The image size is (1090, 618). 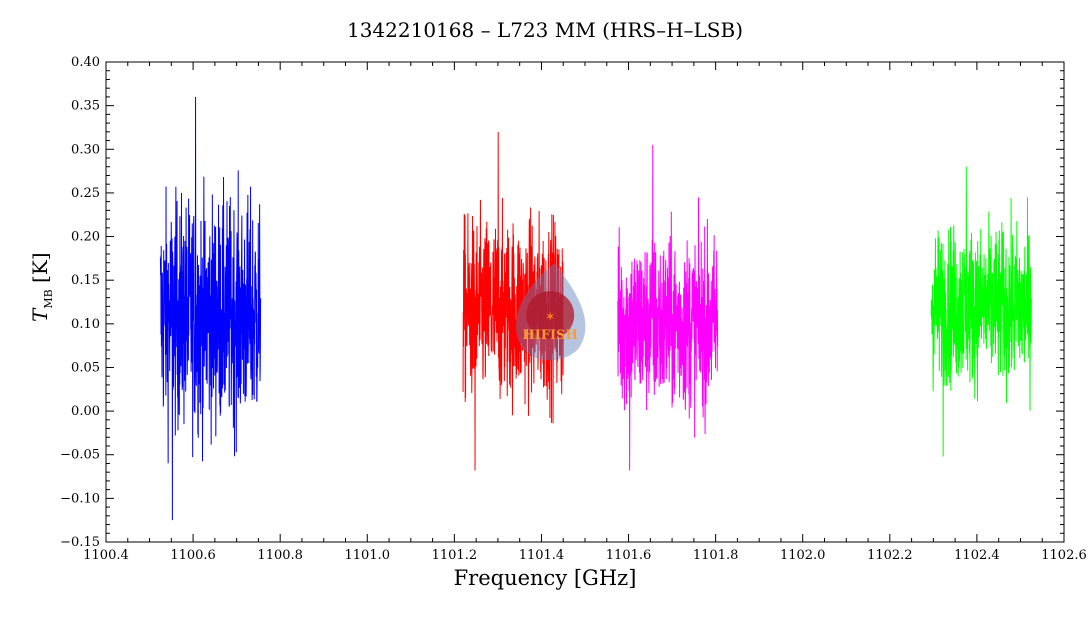 I want to click on y-tick-label: 0.05, so click(x=85, y=367).